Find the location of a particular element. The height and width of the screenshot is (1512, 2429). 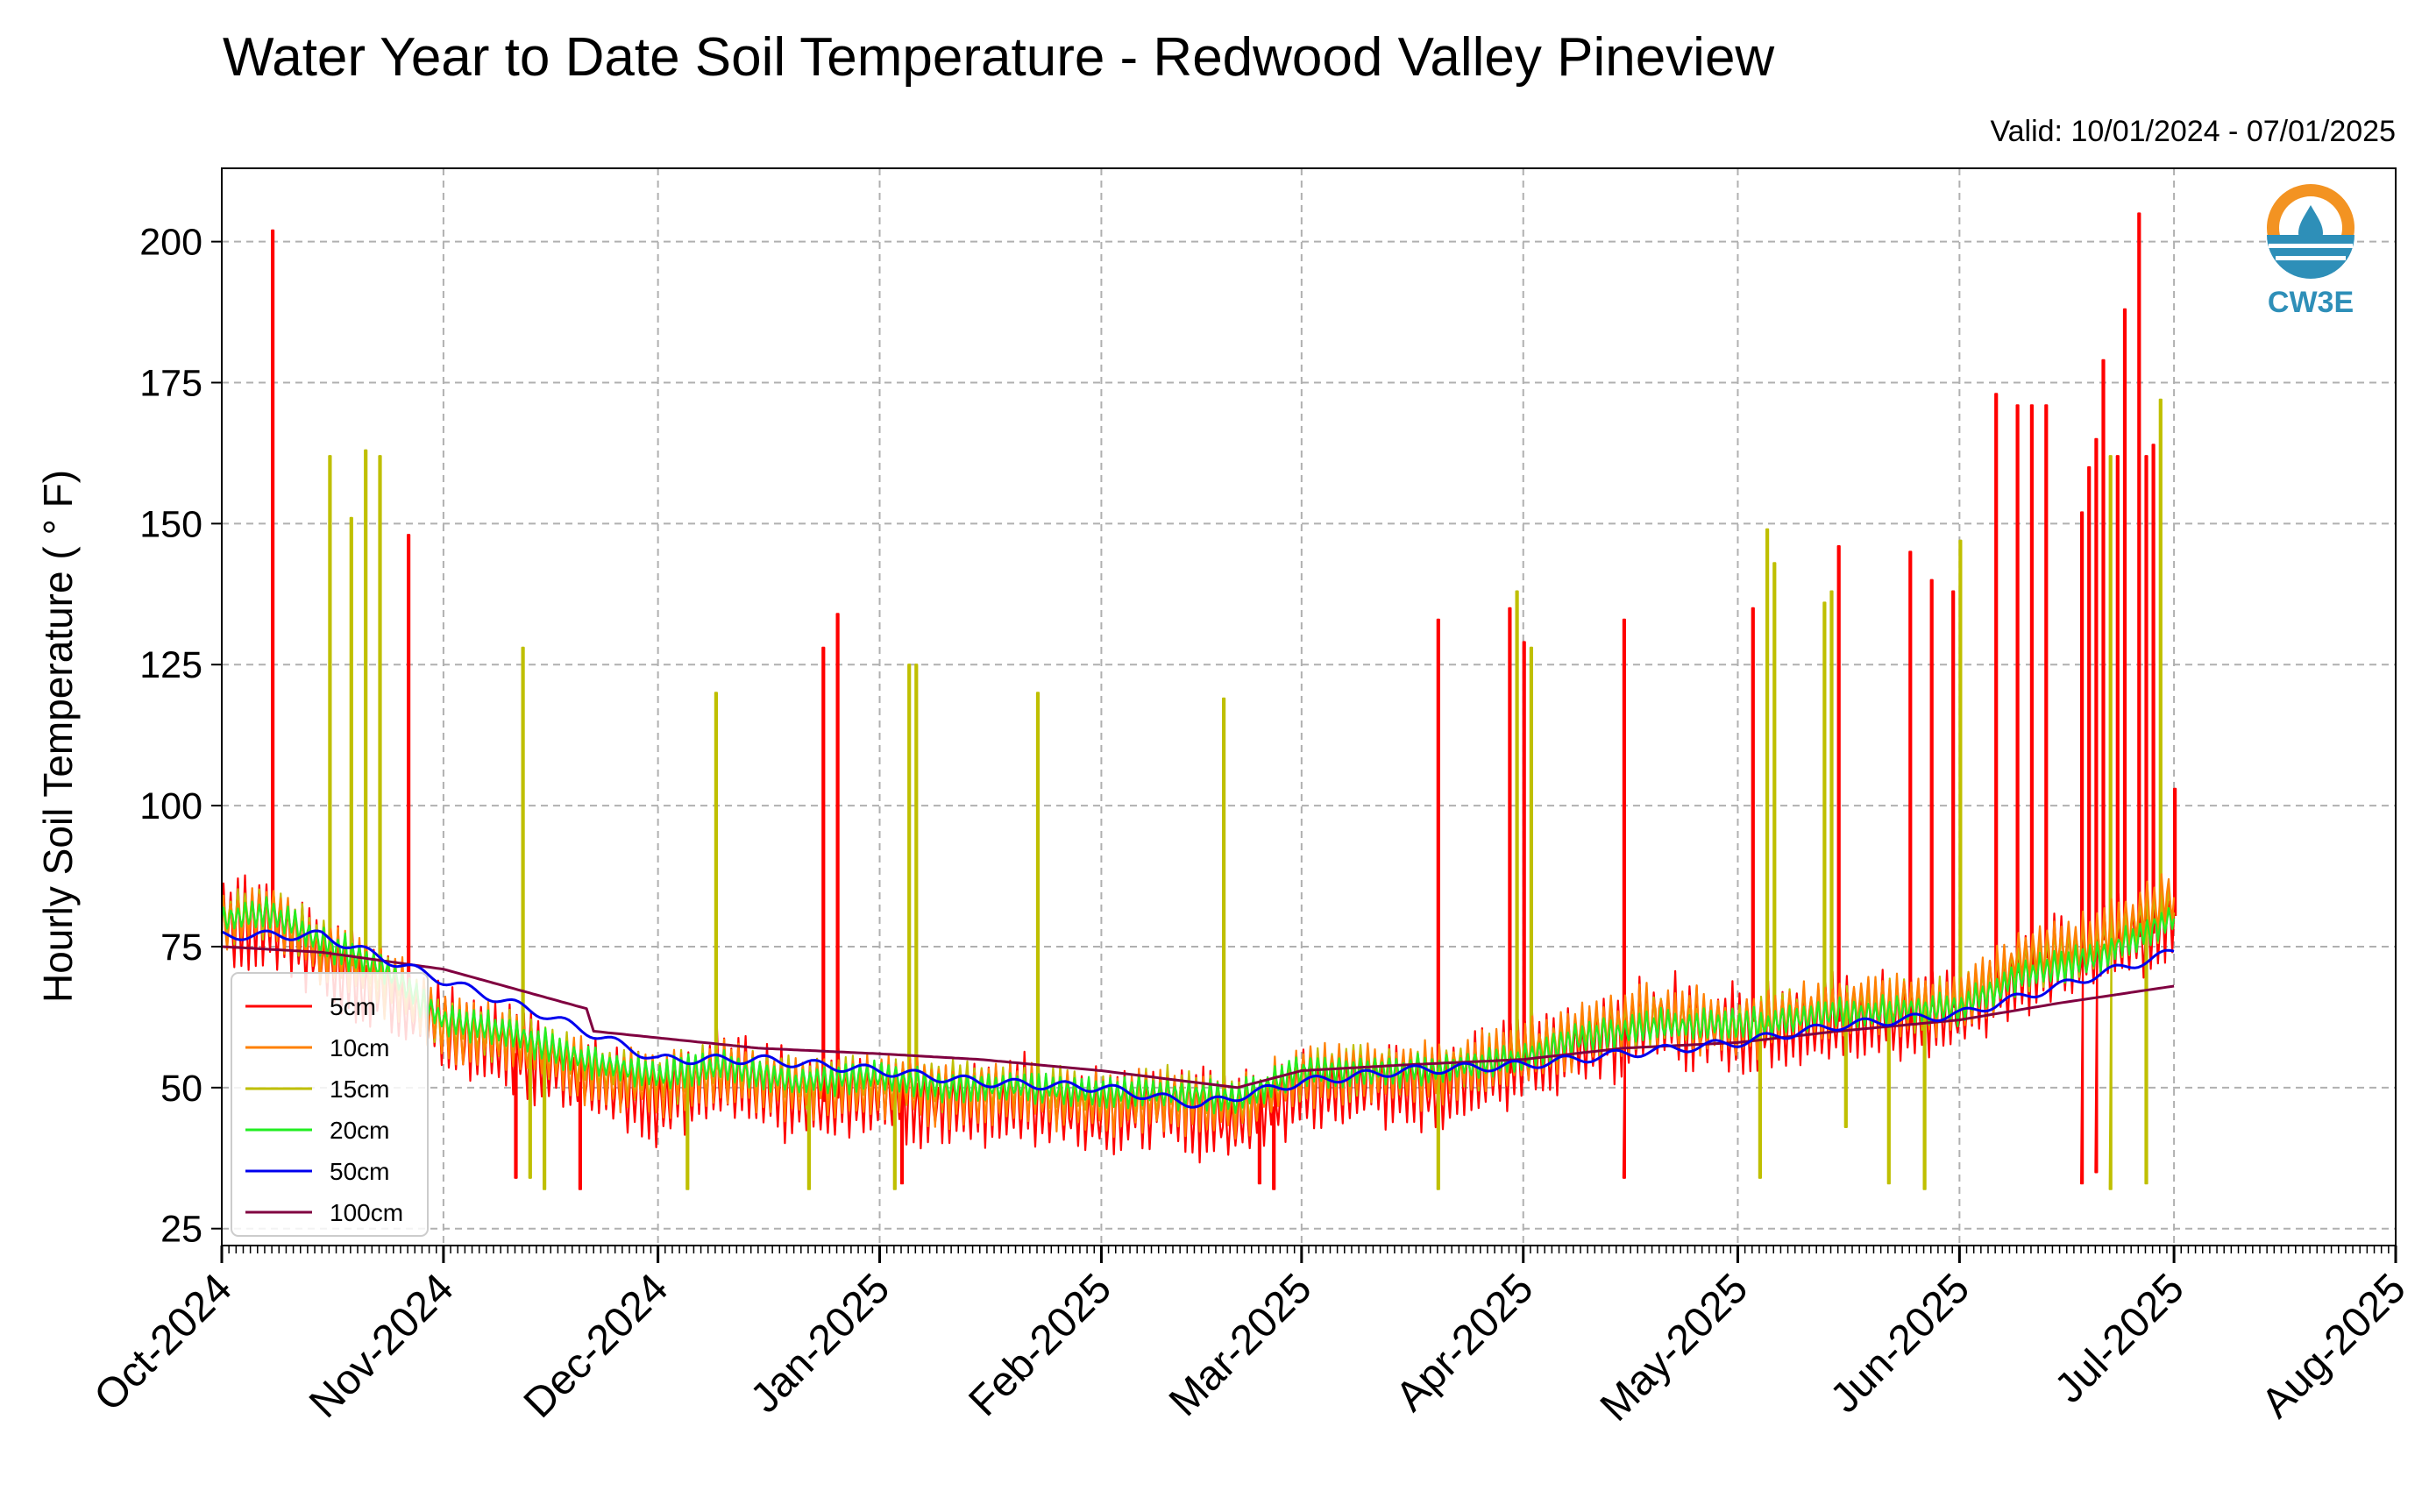

x-tick-label: Nov-2024 is located at coordinates (382, 1346).